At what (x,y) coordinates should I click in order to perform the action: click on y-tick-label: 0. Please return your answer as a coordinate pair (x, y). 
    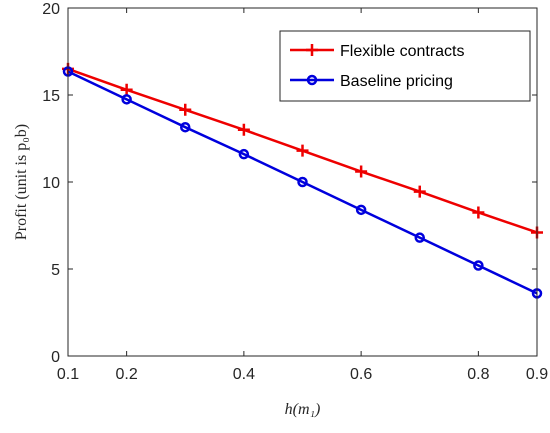
    Looking at the image, I should click on (55, 357).